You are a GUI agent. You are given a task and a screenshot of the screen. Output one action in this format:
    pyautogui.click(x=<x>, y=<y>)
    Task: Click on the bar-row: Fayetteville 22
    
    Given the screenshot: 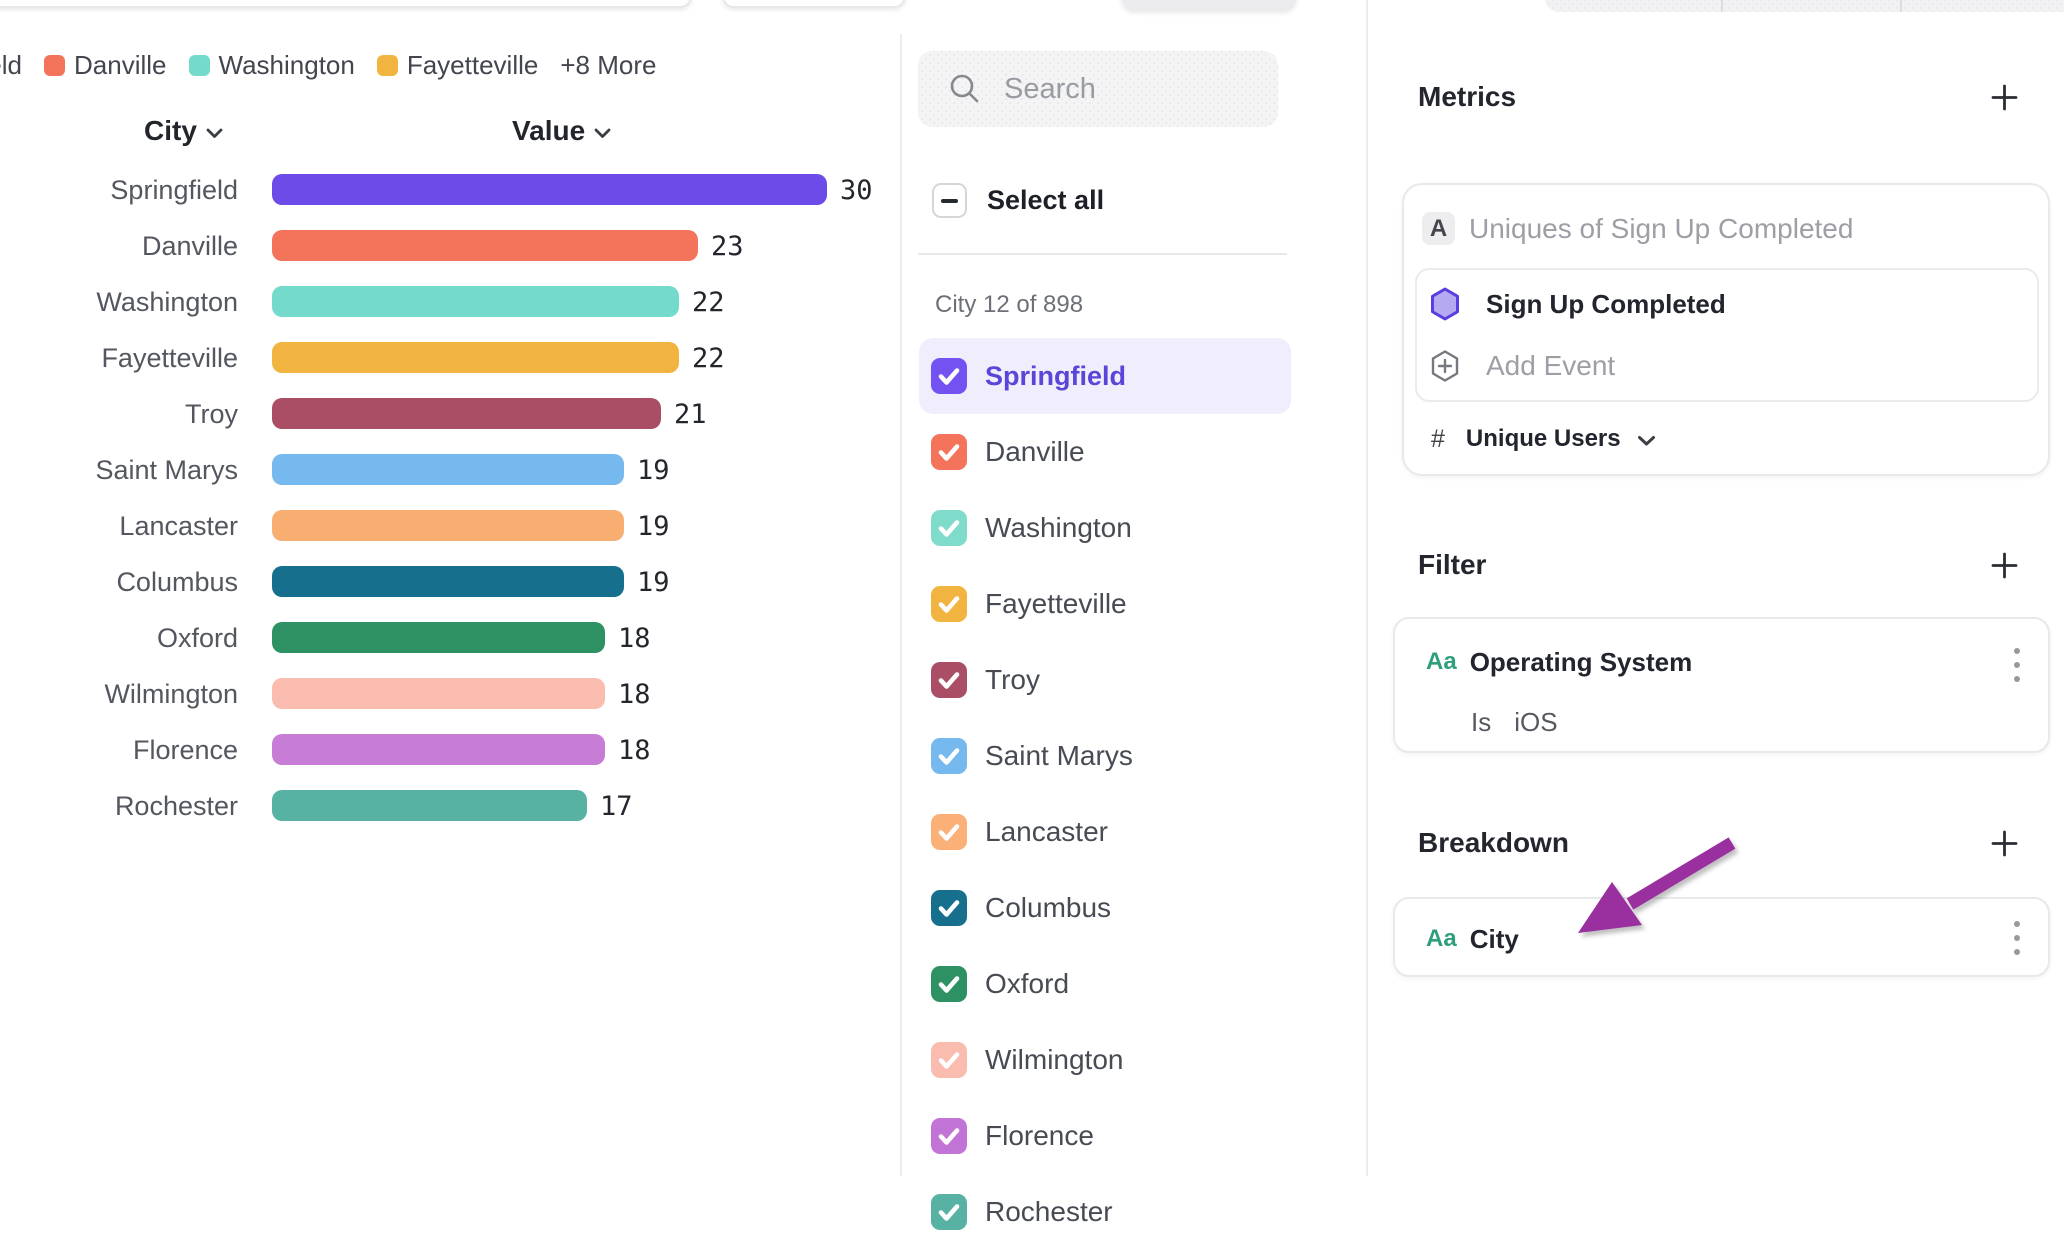 What is the action you would take?
    pyautogui.click(x=450, y=358)
    